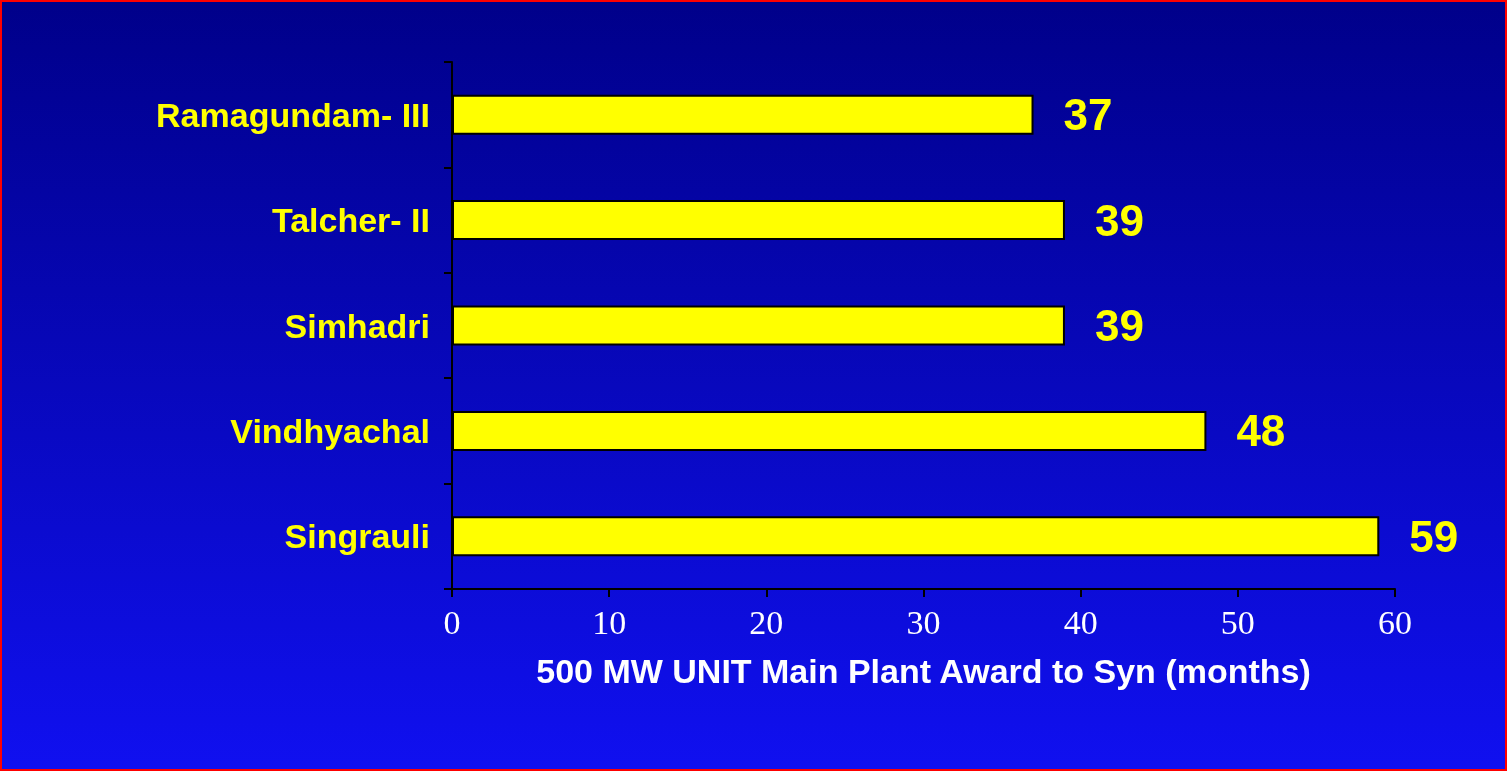 The height and width of the screenshot is (771, 1507). What do you see at coordinates (330, 430) in the screenshot?
I see `y-tick-label: Vindhyachal` at bounding box center [330, 430].